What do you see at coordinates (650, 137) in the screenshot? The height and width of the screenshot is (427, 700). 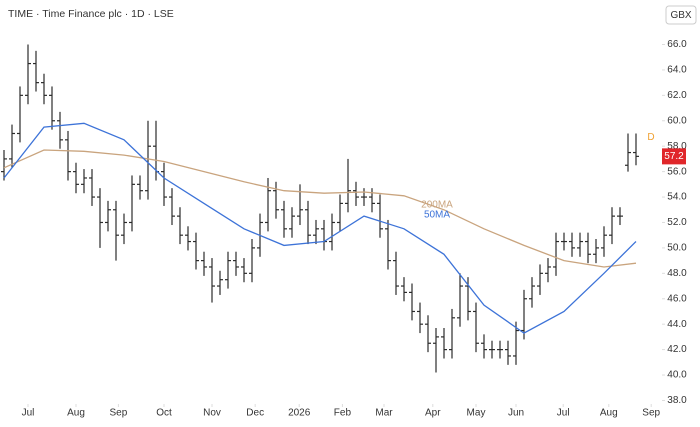 I see `dividend-marker: D` at bounding box center [650, 137].